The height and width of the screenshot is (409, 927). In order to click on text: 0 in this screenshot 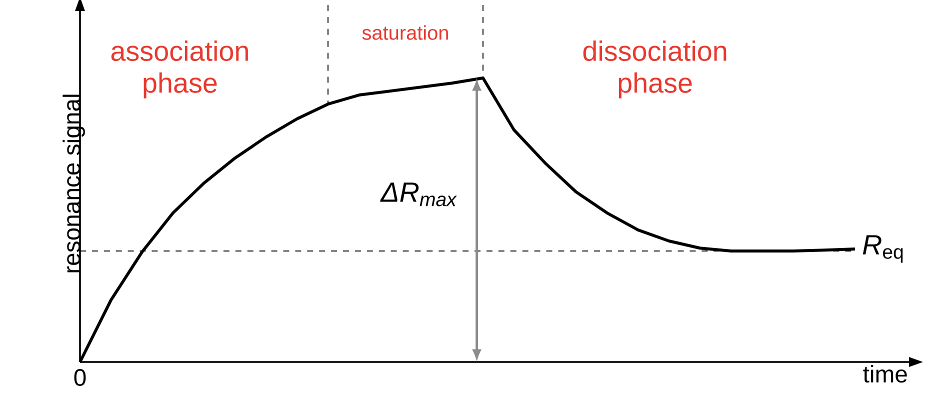, I will do `click(80, 377)`.